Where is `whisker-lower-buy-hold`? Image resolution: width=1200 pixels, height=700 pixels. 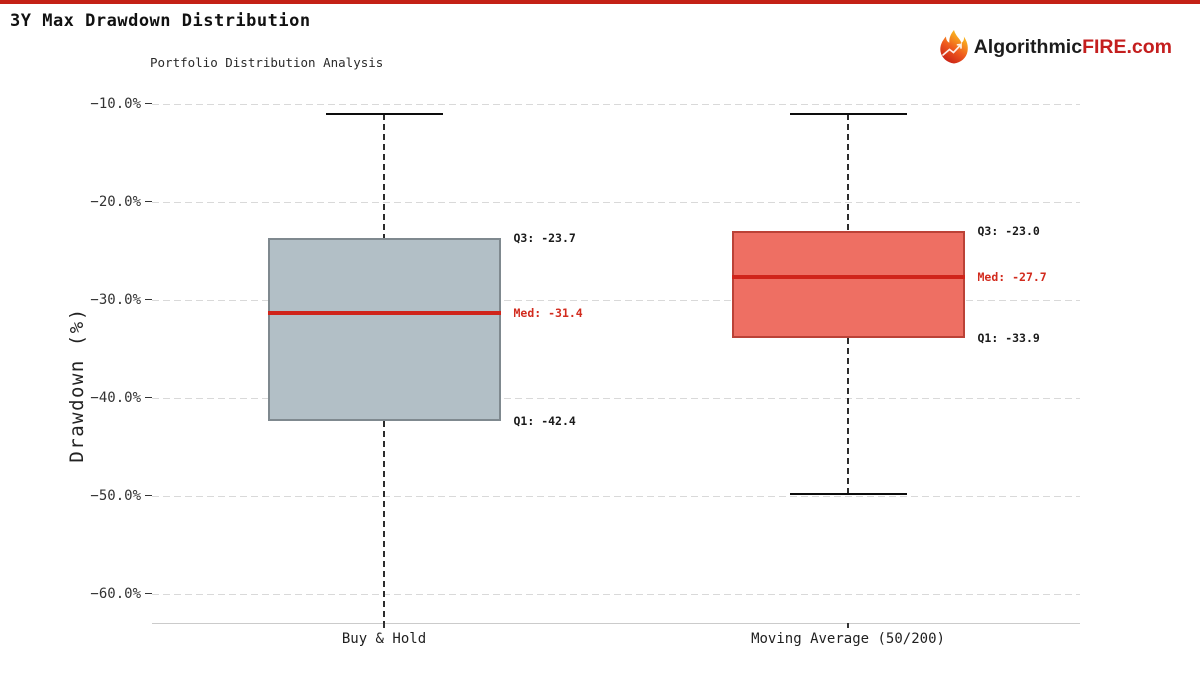
whisker-lower-buy-hold is located at coordinates (384, 524).